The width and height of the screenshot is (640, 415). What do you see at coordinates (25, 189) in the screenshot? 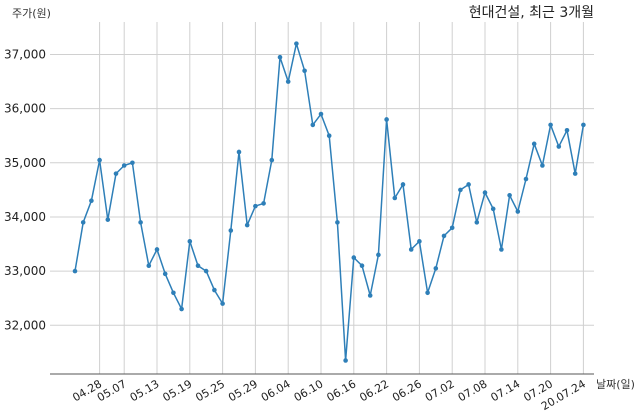
I see `y-axis-ticks: 32,000 33,000 34,000 35,000 36,000 37,000` at bounding box center [25, 189].